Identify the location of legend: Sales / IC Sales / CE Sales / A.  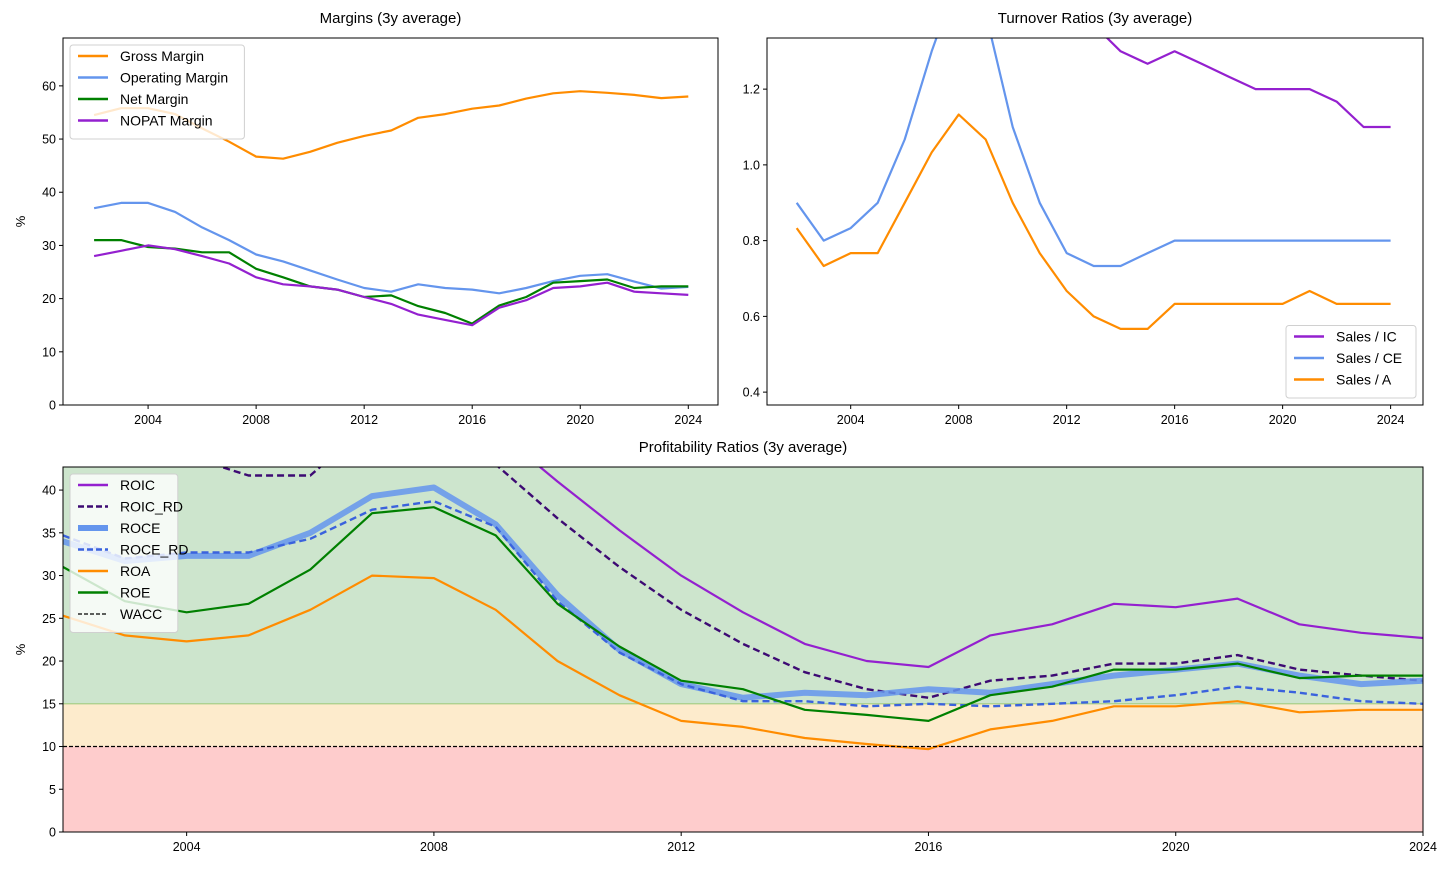
(1351, 362).